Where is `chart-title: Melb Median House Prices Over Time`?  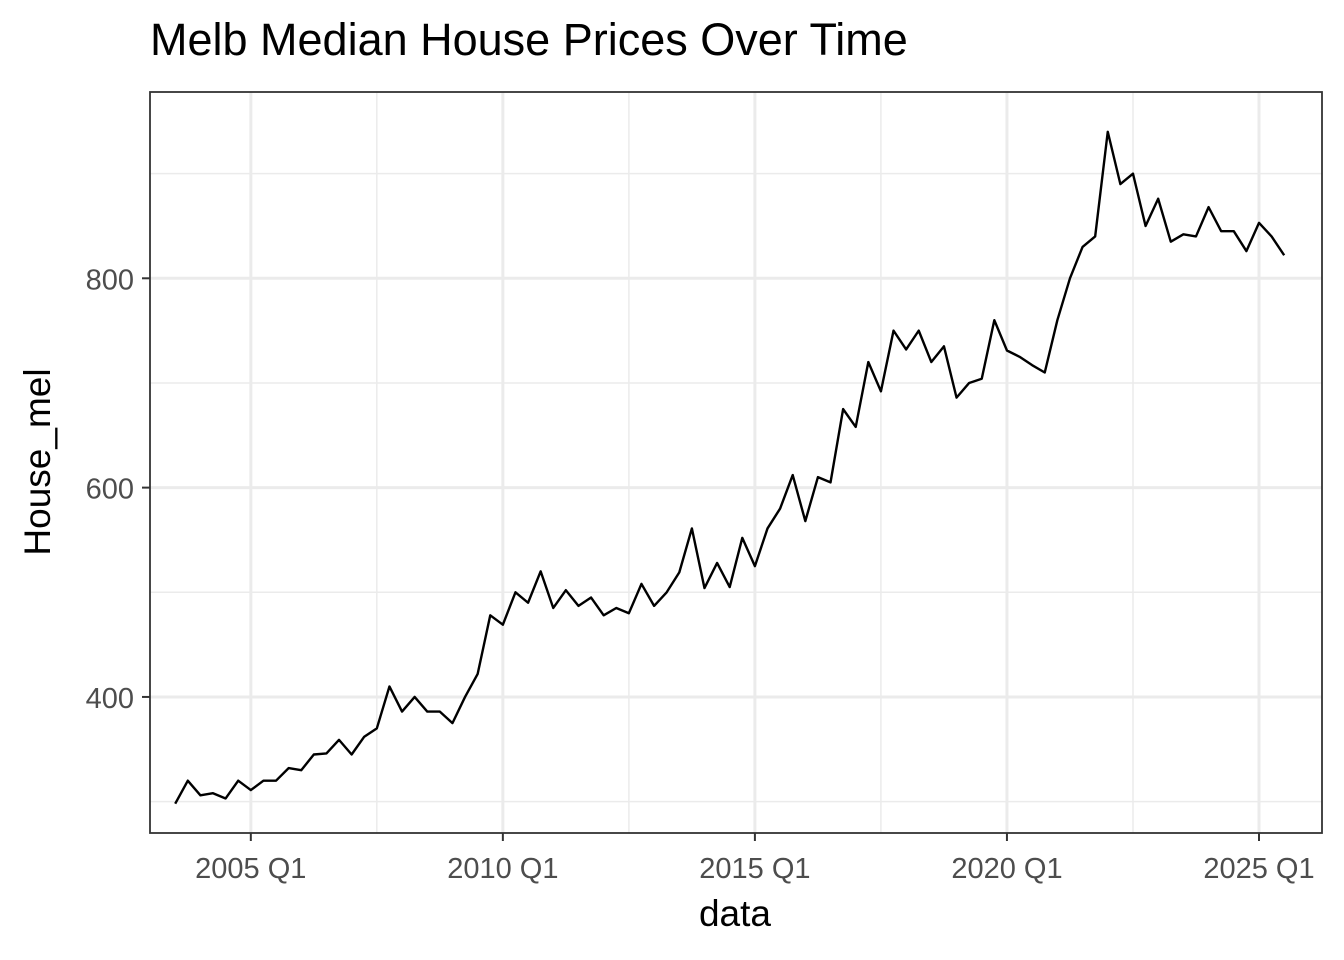 chart-title: Melb Median House Prices Over Time is located at coordinates (529, 39).